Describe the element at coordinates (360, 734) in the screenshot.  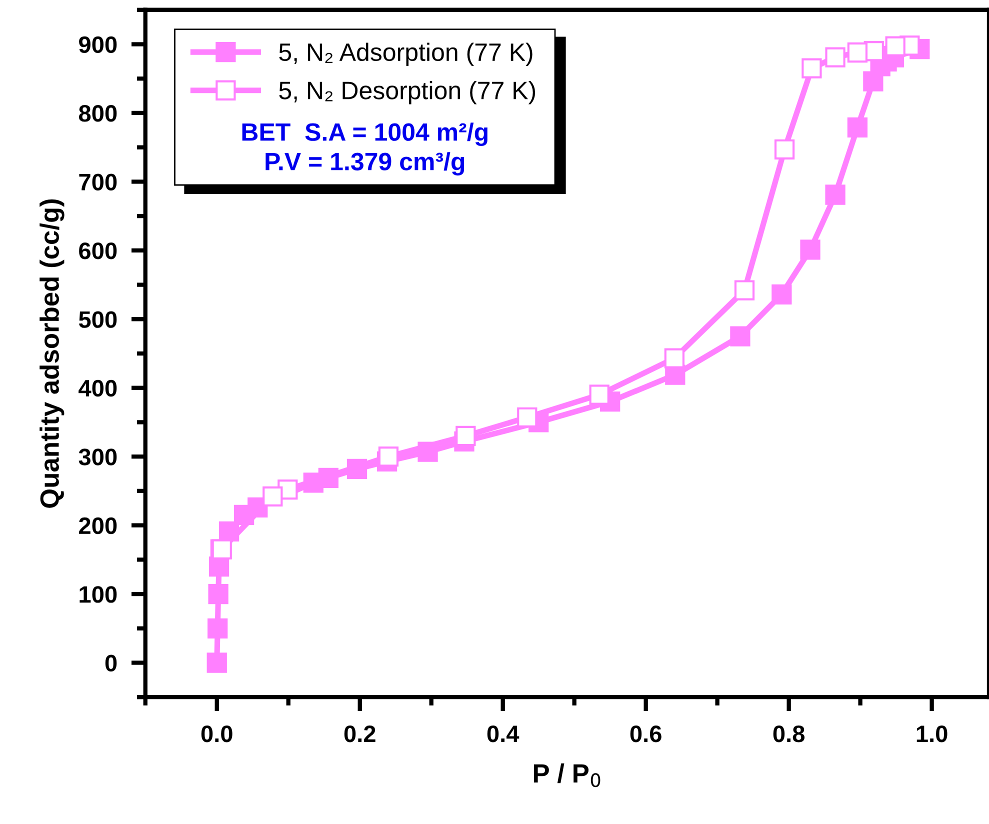
I see `x-tick-label: 0.2` at that location.